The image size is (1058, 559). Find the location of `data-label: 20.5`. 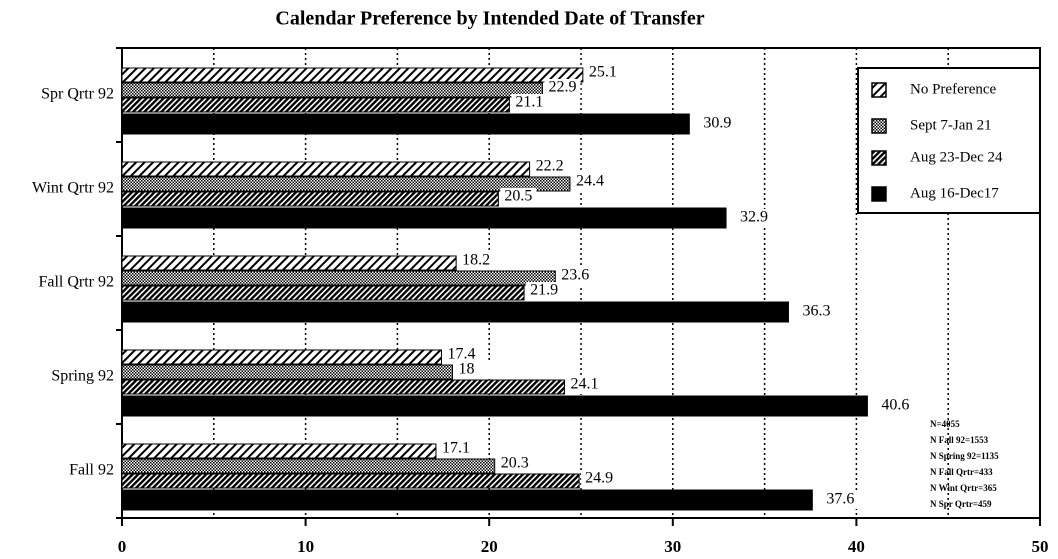

data-label: 20.5 is located at coordinates (518, 196).